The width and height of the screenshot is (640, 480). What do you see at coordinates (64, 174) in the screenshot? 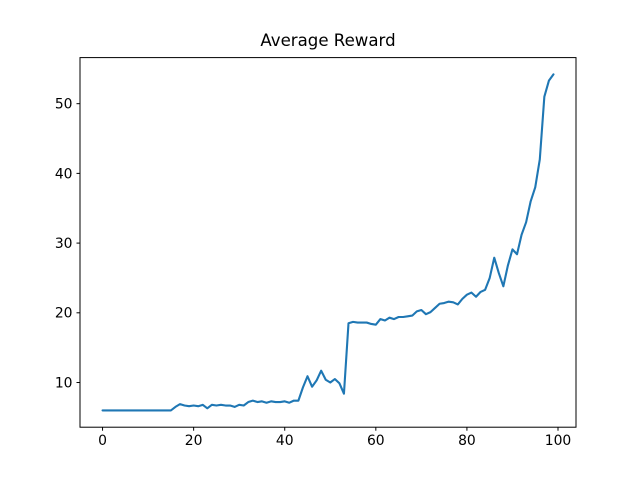
I see `y-tick-label: 40` at bounding box center [64, 174].